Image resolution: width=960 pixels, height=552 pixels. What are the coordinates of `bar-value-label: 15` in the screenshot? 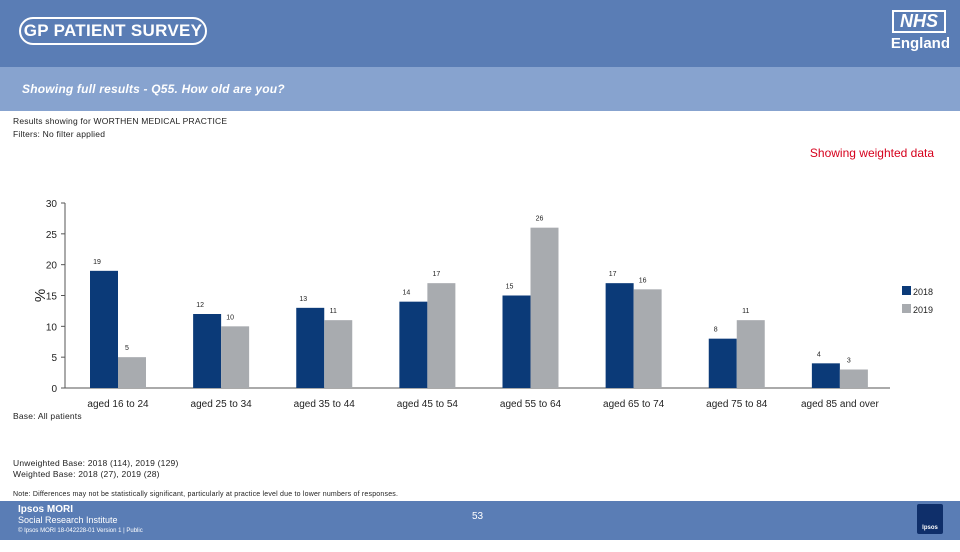 It's located at (510, 287).